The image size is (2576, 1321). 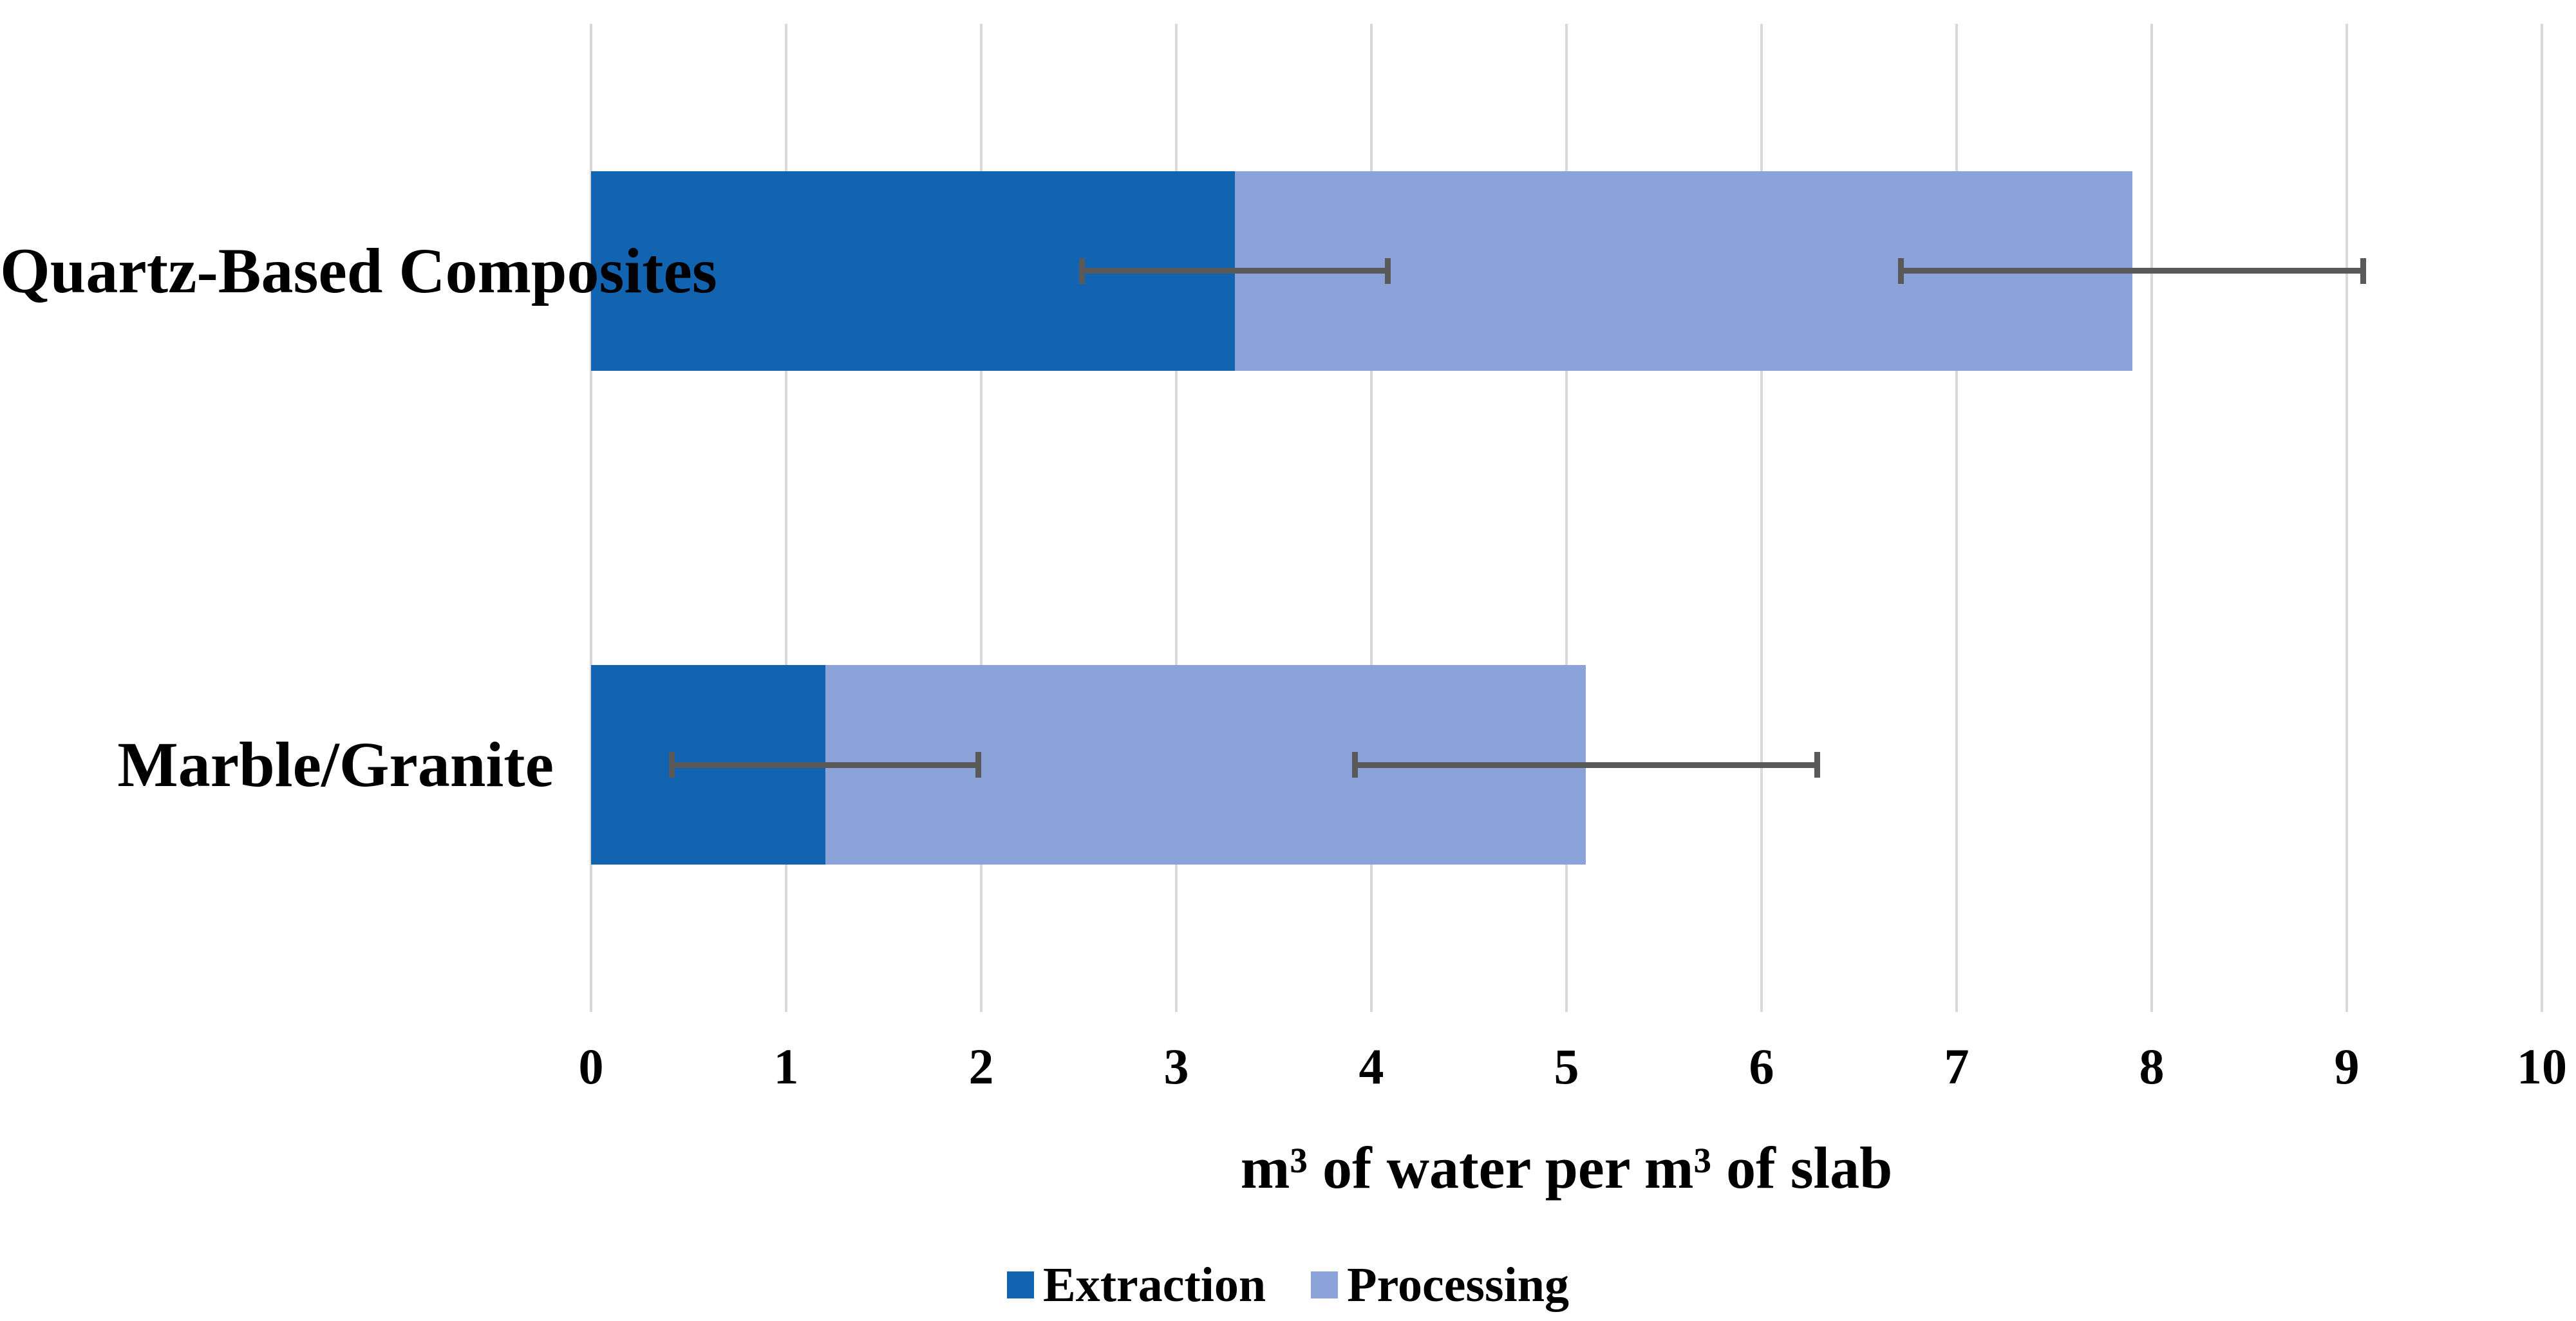 I want to click on error-bar-marble-granite-stack-total, so click(x=1585, y=765).